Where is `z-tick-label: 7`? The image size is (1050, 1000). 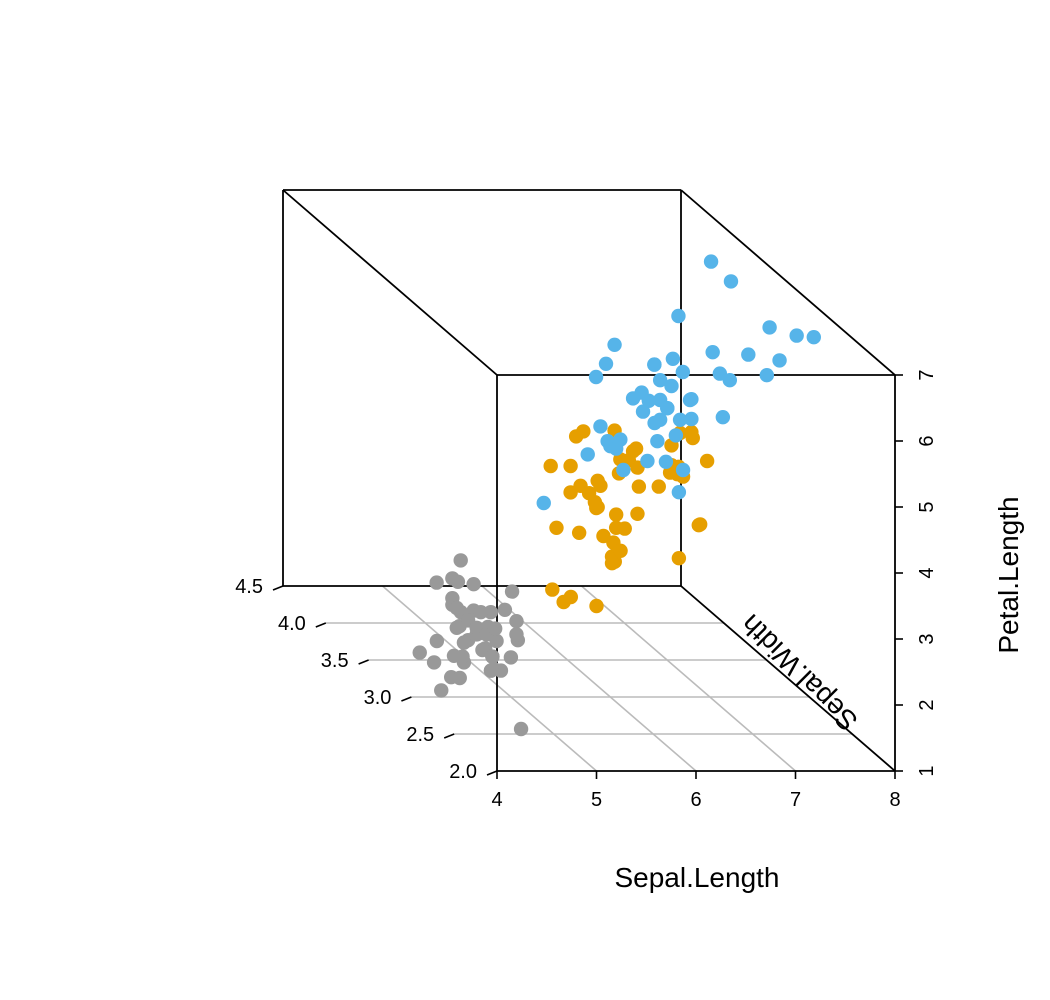
z-tick-label: 7 is located at coordinates (927, 374).